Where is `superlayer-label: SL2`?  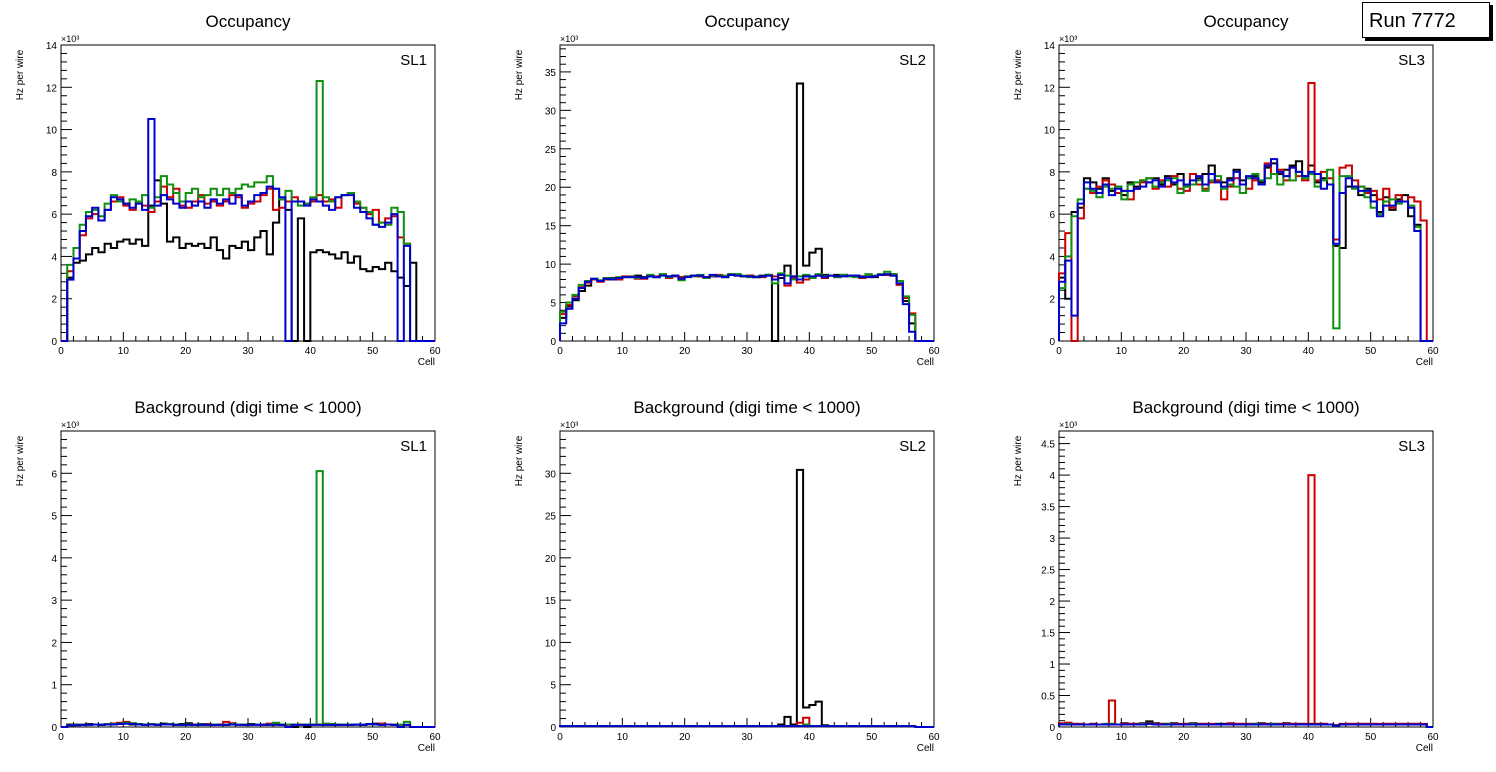 superlayer-label: SL2 is located at coordinates (912, 60).